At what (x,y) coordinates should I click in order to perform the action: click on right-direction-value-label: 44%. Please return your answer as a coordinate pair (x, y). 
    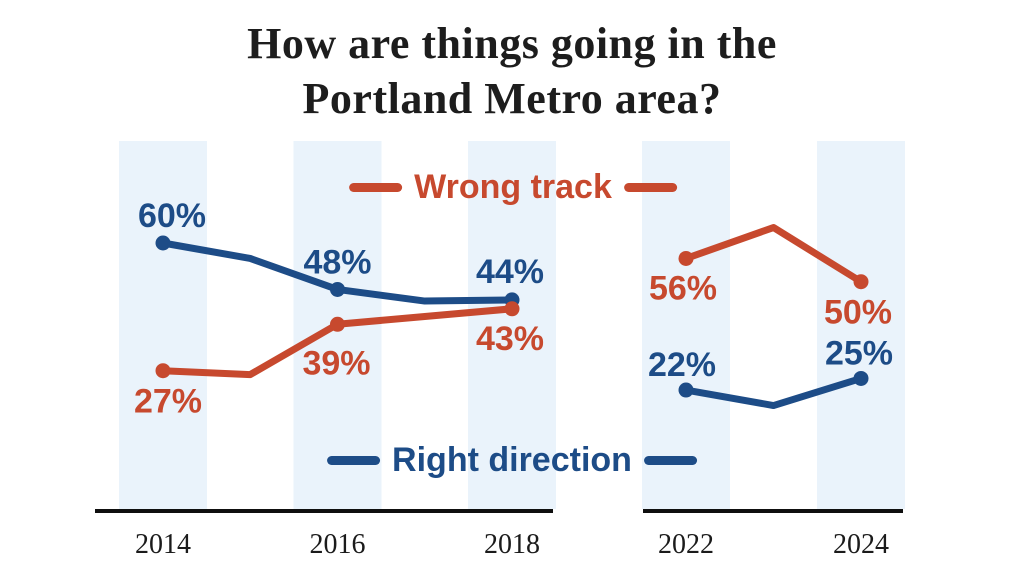
    Looking at the image, I should click on (510, 272).